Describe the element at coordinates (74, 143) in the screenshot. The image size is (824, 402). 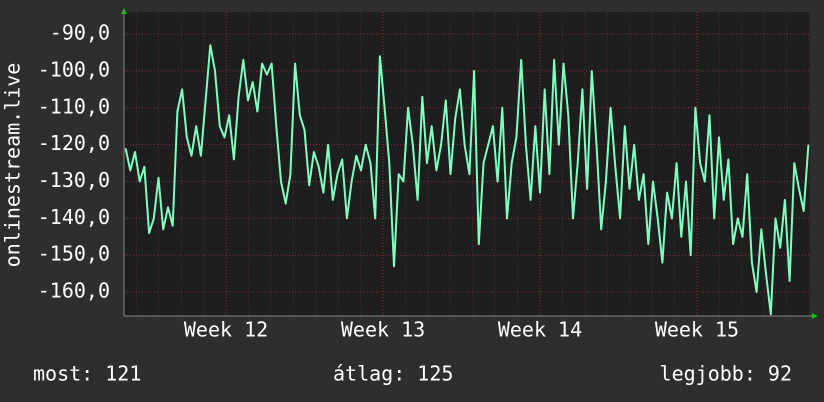
I see `y-tick-label: -120,0` at that location.